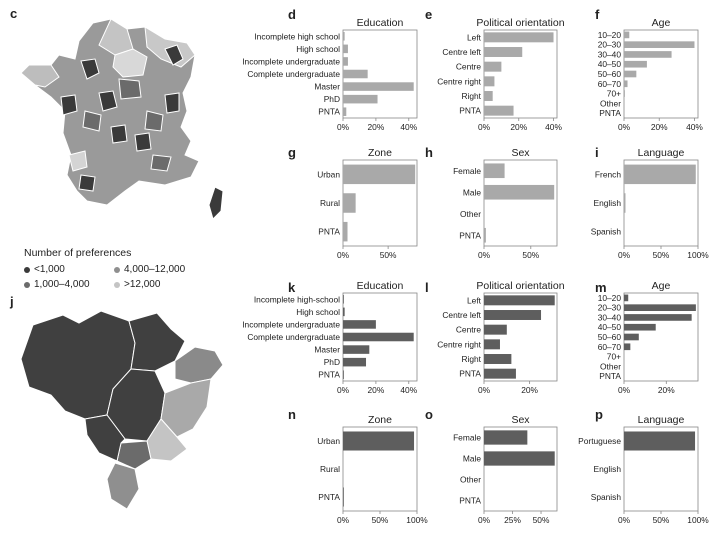 This screenshot has width=728, height=535. What do you see at coordinates (292, 152) in the screenshot?
I see `panel-label-g: g` at bounding box center [292, 152].